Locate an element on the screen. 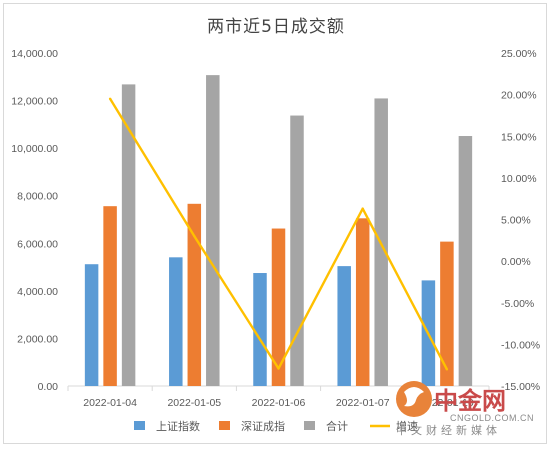 This screenshot has width=552, height=449. y-axis-tick-label: 14,000.00 is located at coordinates (34, 54).